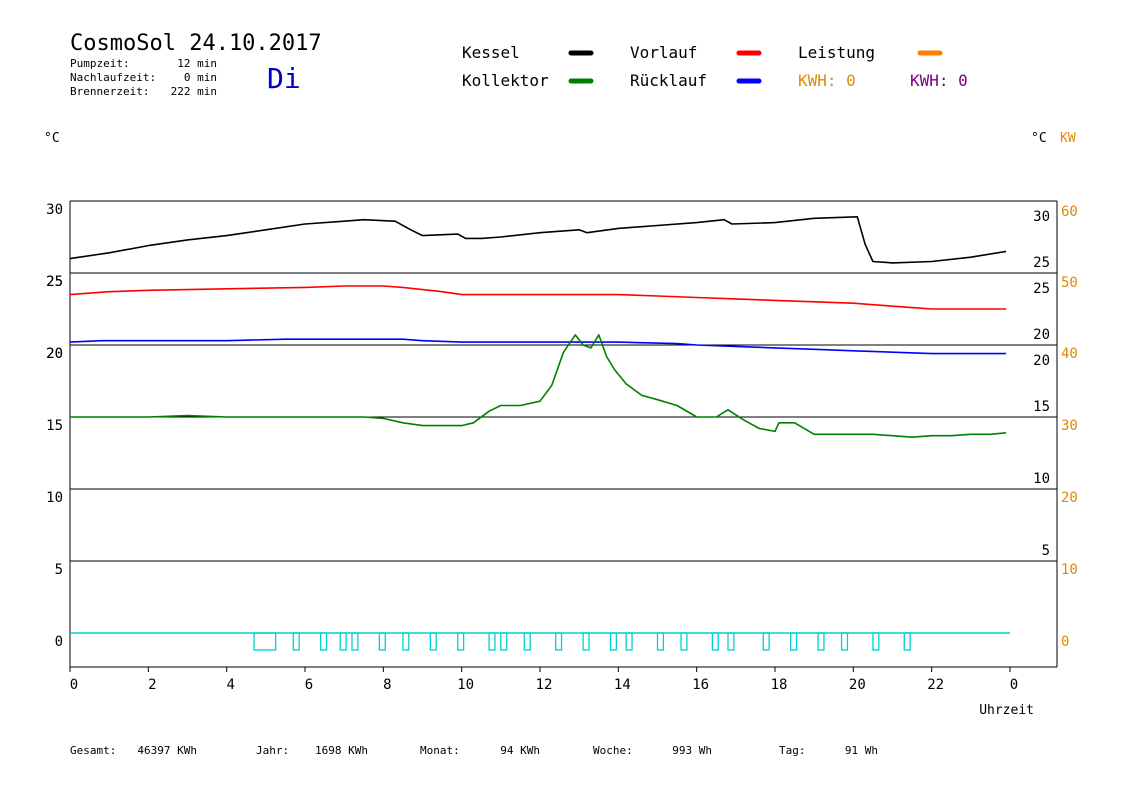 This screenshot has width=1148, height=812. What do you see at coordinates (54, 282) in the screenshot?
I see `left-tick-label: 25` at bounding box center [54, 282].